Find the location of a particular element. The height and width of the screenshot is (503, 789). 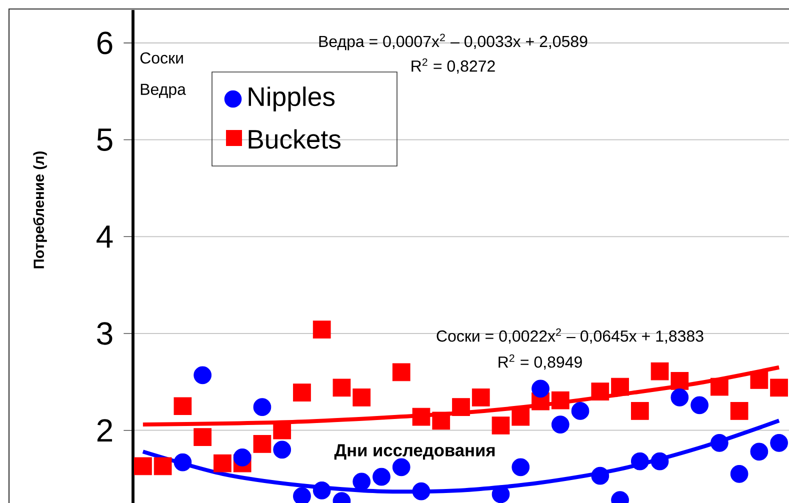

annotation: R$^{2}$ = 0,8272 is located at coordinates (453, 66).